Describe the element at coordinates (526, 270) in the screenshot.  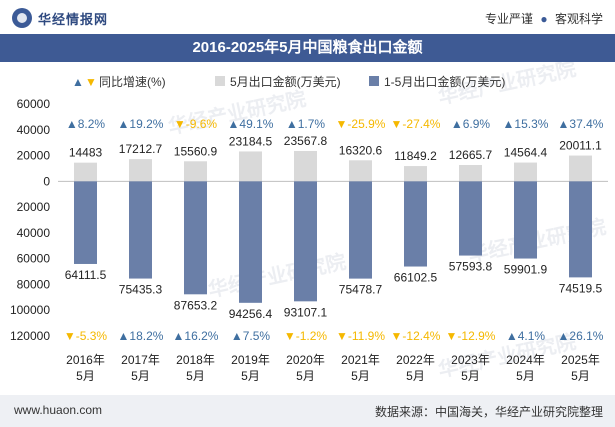
I see `data-label-cumulative: 59901.9` at that location.